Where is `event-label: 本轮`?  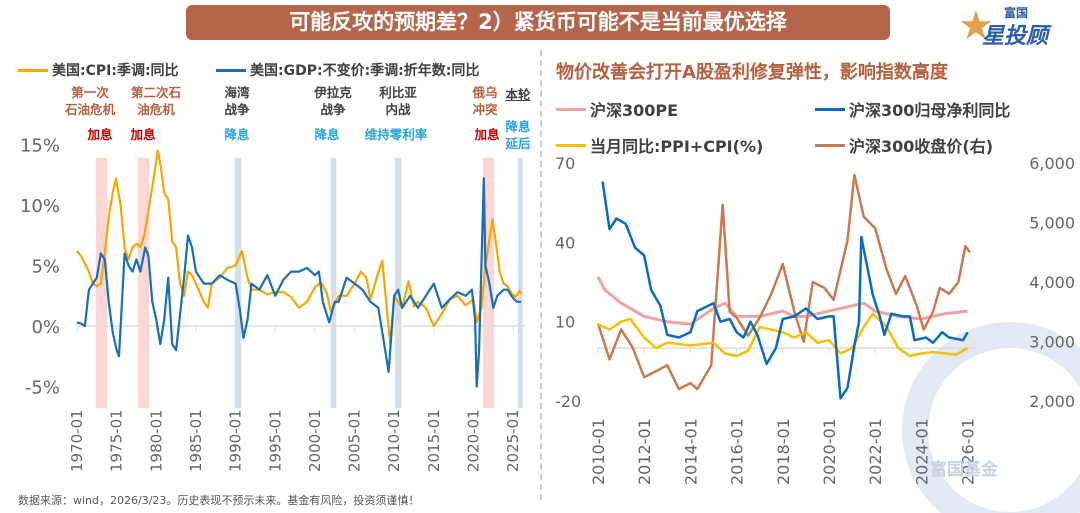
event-label: 本轮 is located at coordinates (518, 94).